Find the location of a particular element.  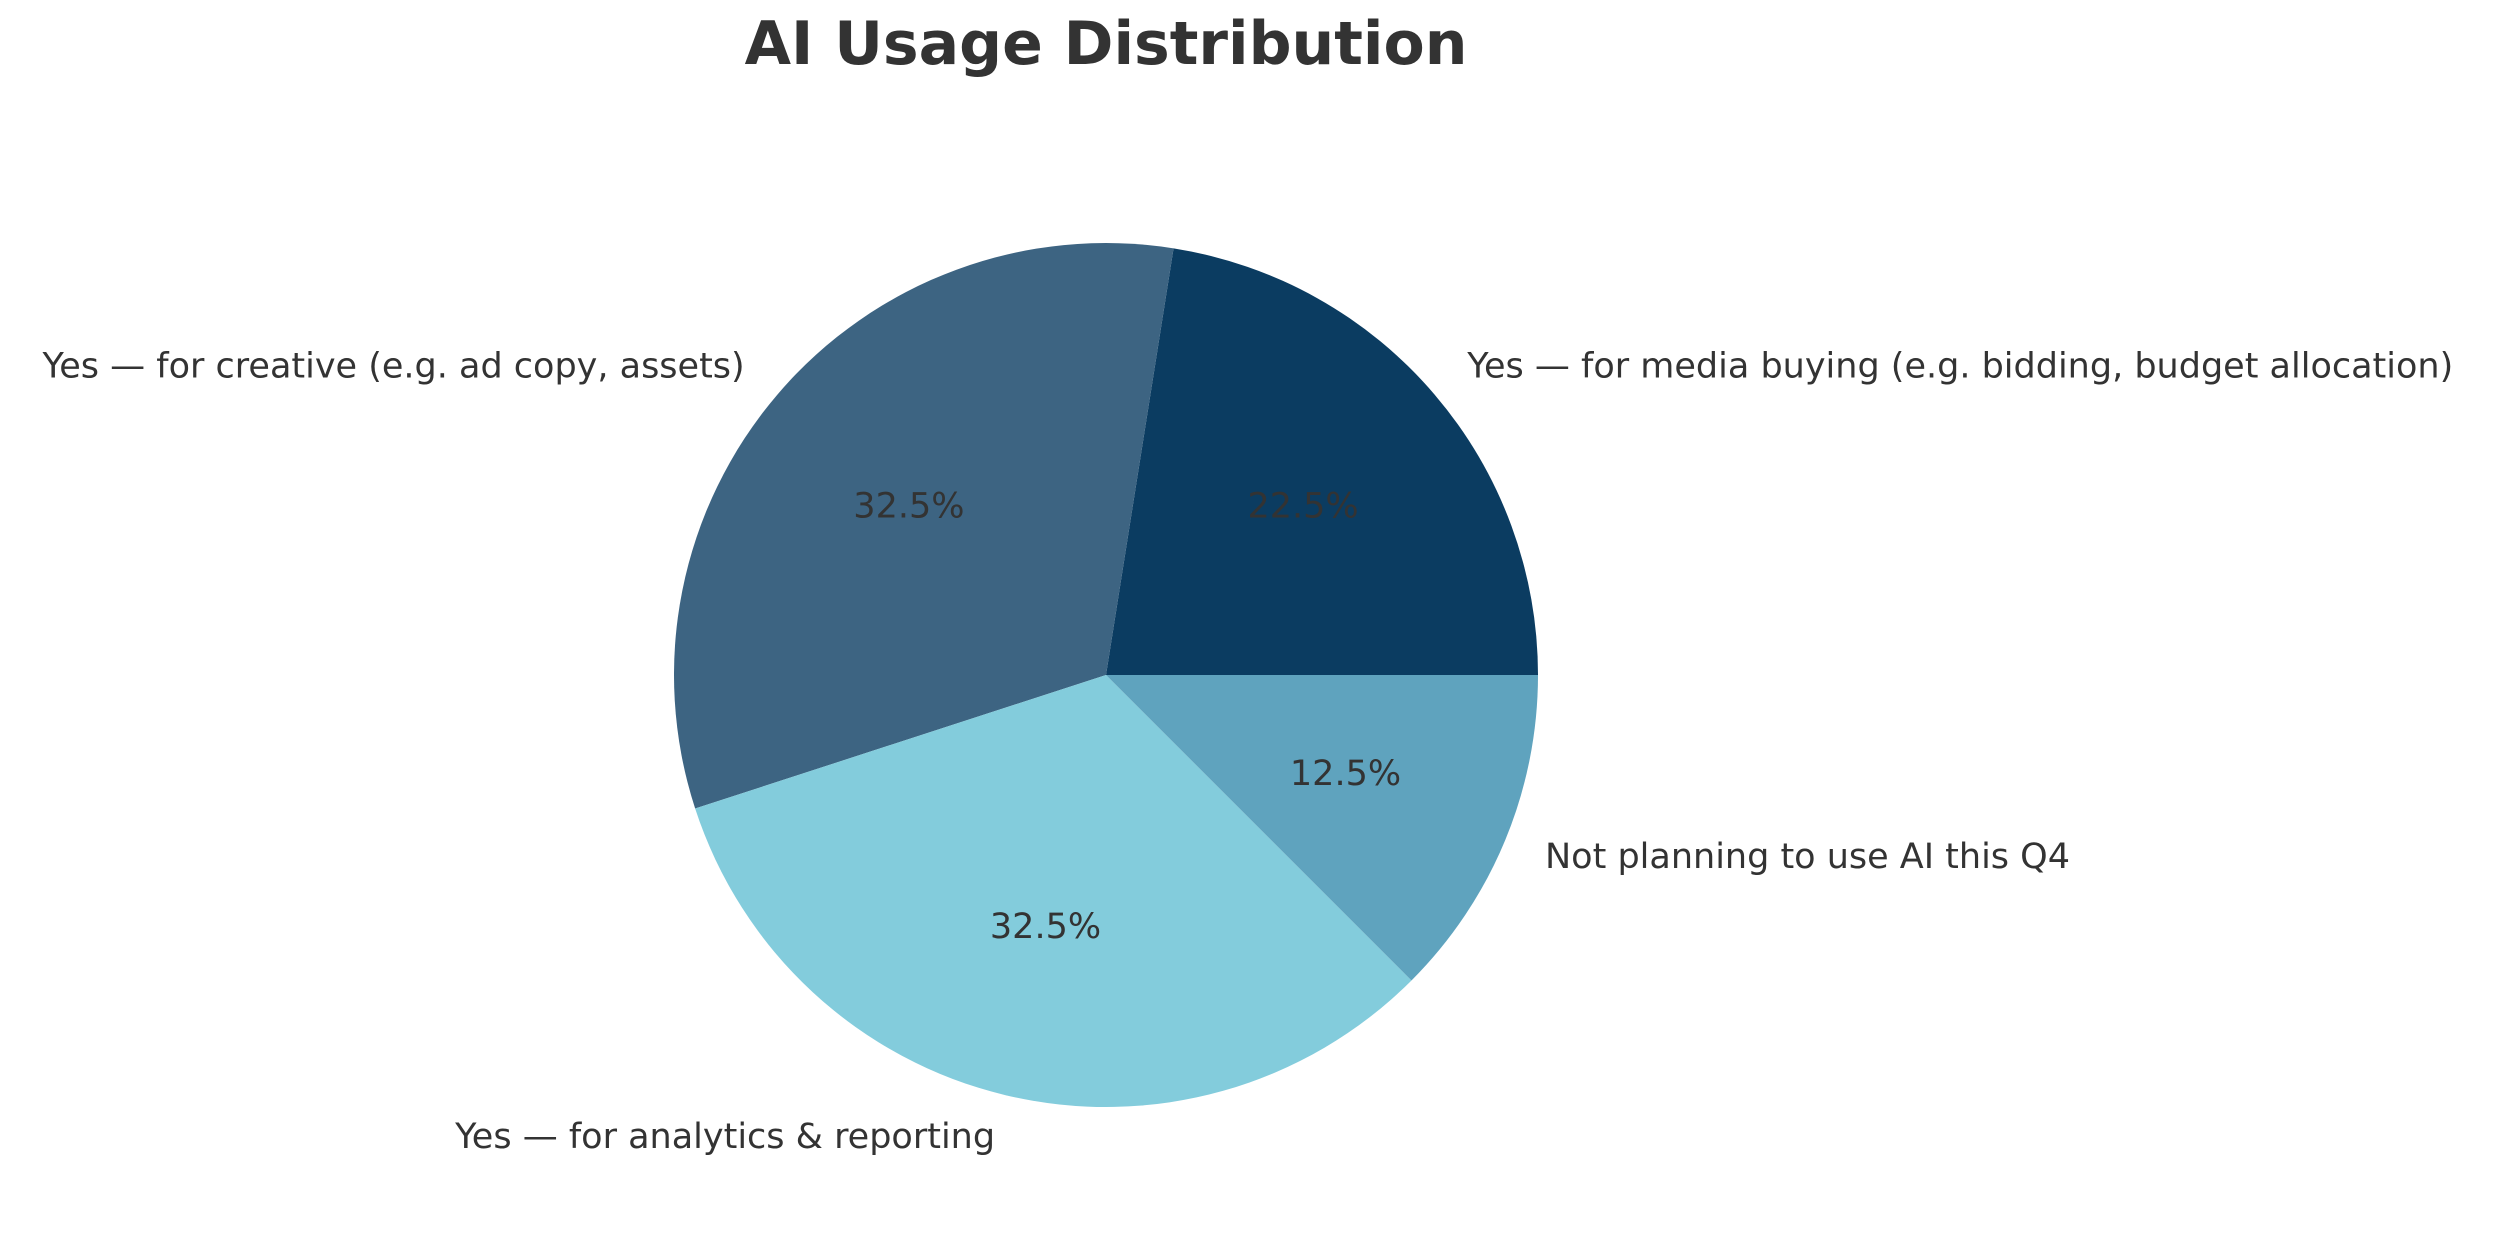

slice-percent-3: 32.5% is located at coordinates (1045, 927).